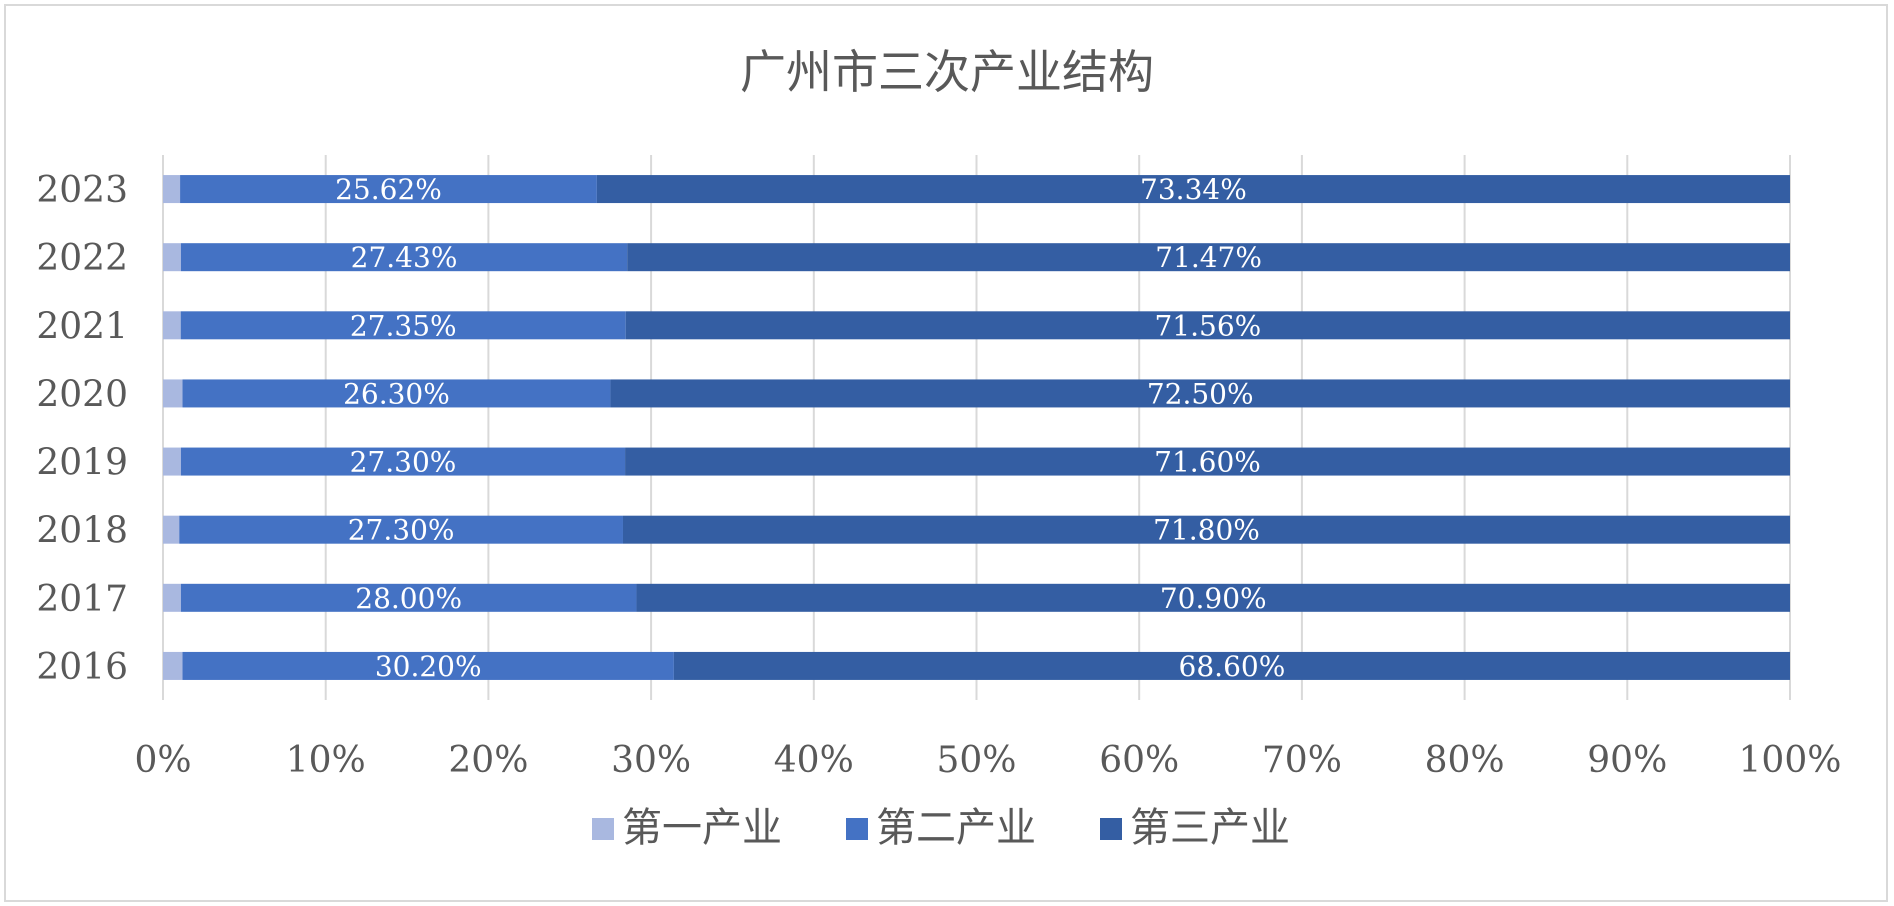 Image resolution: width=1894 pixels, height=906 pixels. I want to click on data-label: 26.30%, so click(396, 393).